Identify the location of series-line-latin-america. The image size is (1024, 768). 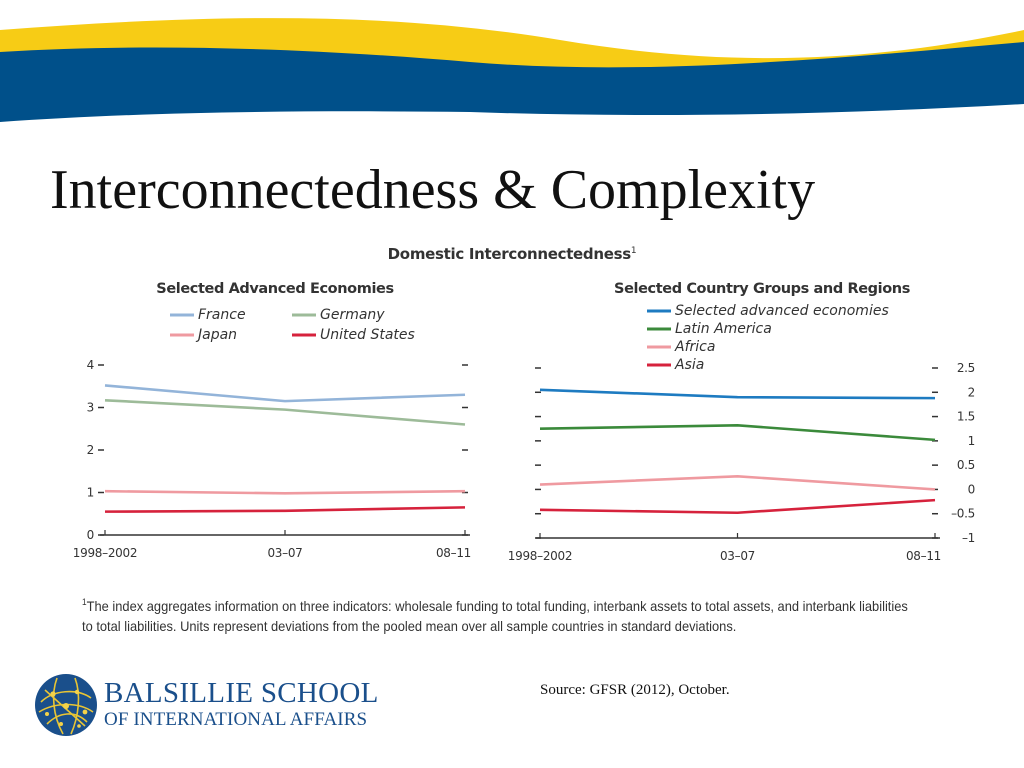
(737, 433).